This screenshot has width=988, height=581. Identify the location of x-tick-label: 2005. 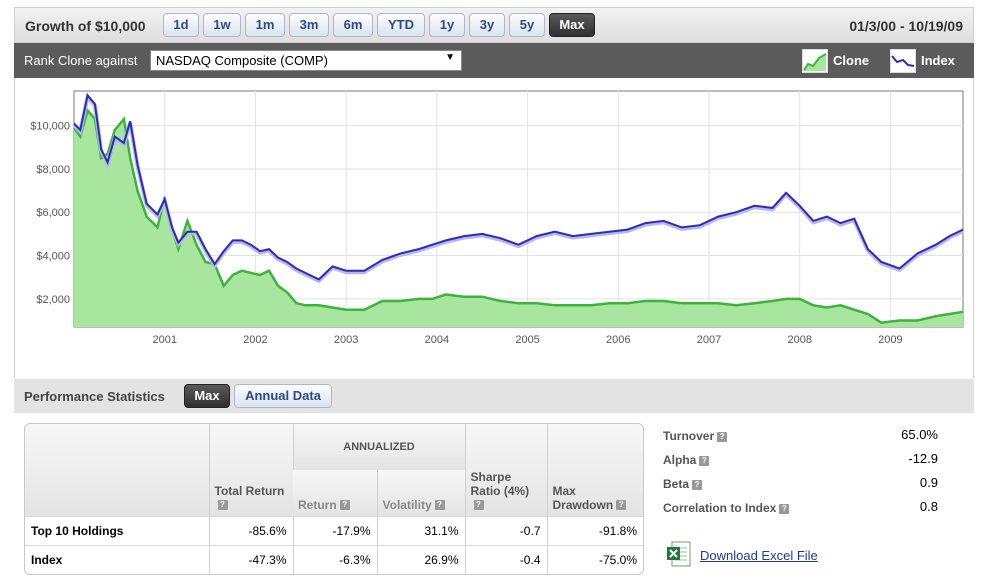
(527, 340).